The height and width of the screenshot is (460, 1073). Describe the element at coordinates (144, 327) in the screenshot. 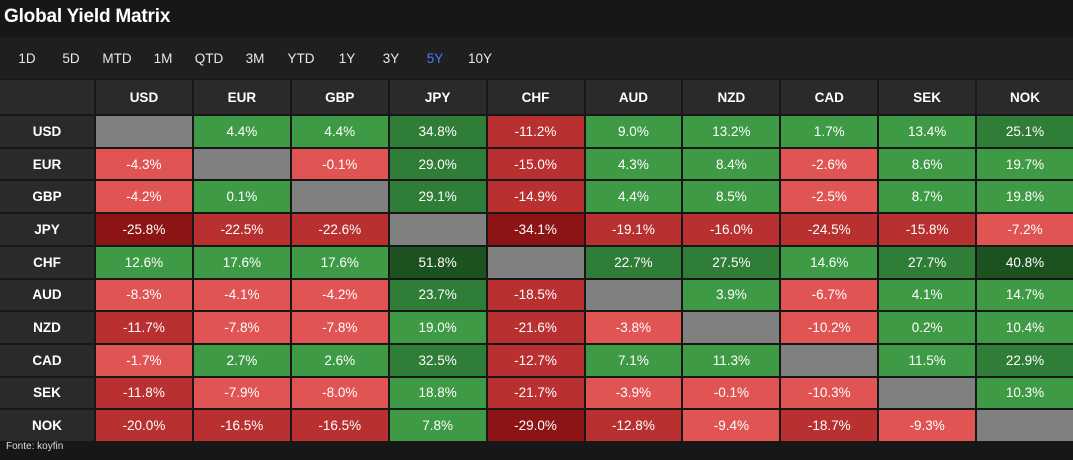

I see `matrix-cell-nzd-usd: -11.7%` at that location.